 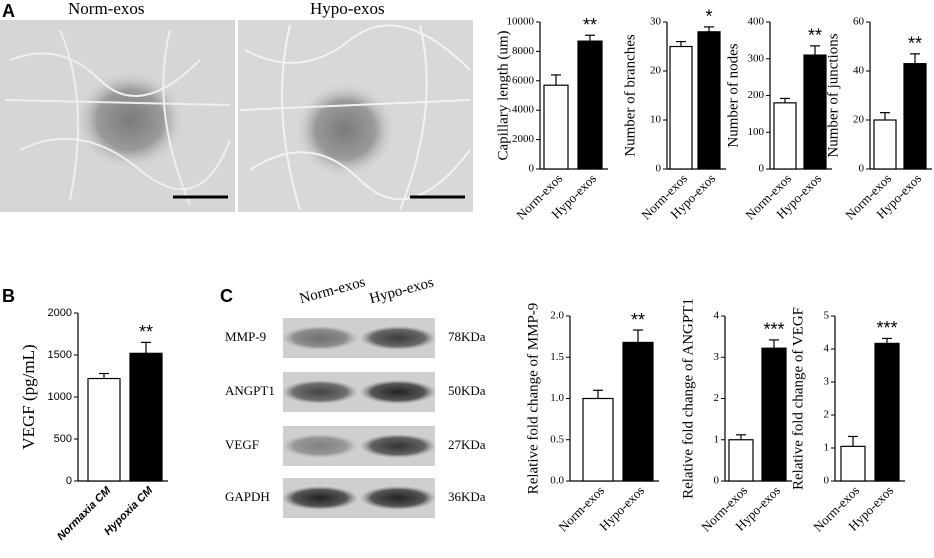 What do you see at coordinates (467, 444) in the screenshot?
I see `blot-size-label: 27KDa` at bounding box center [467, 444].